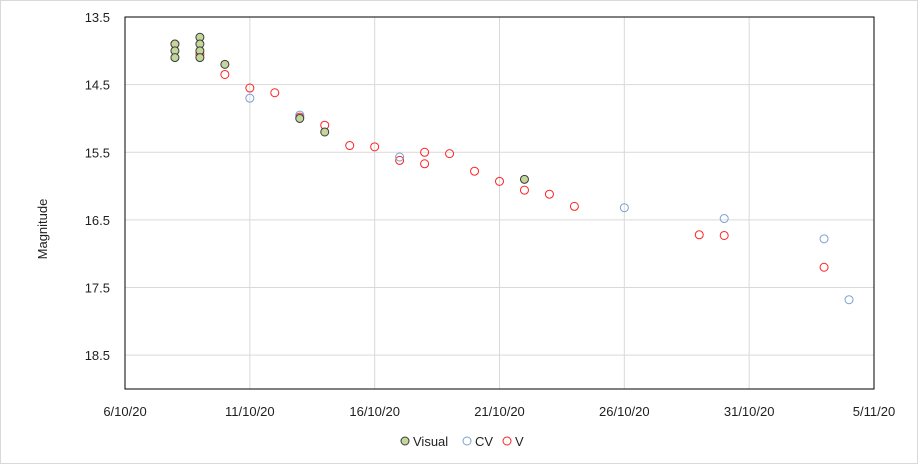 This screenshot has width=918, height=465. What do you see at coordinates (374, 411) in the screenshot?
I see `x-tick-label: 16/10/20` at bounding box center [374, 411].